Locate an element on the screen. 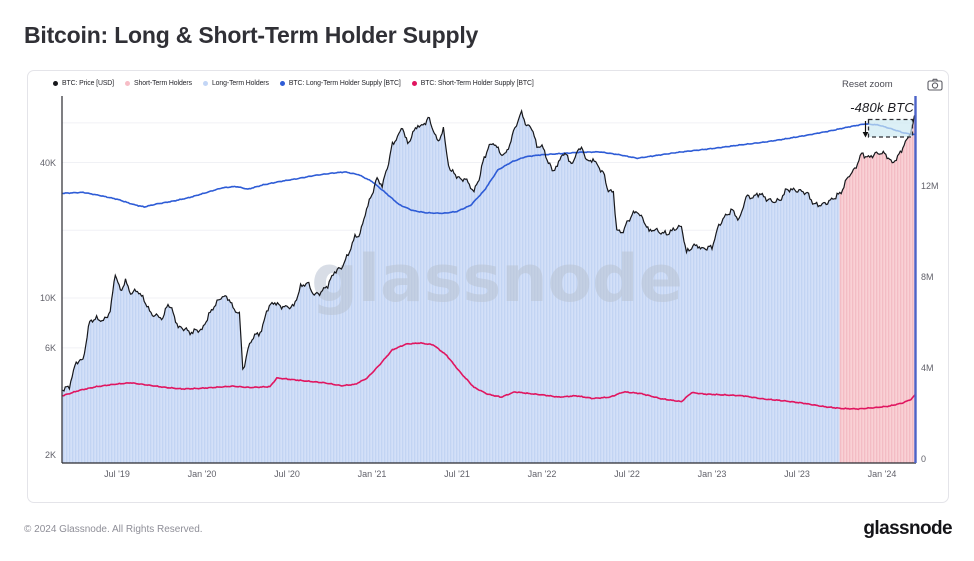 This screenshot has height=561, width=974. camera-icon is located at coordinates (935, 87).